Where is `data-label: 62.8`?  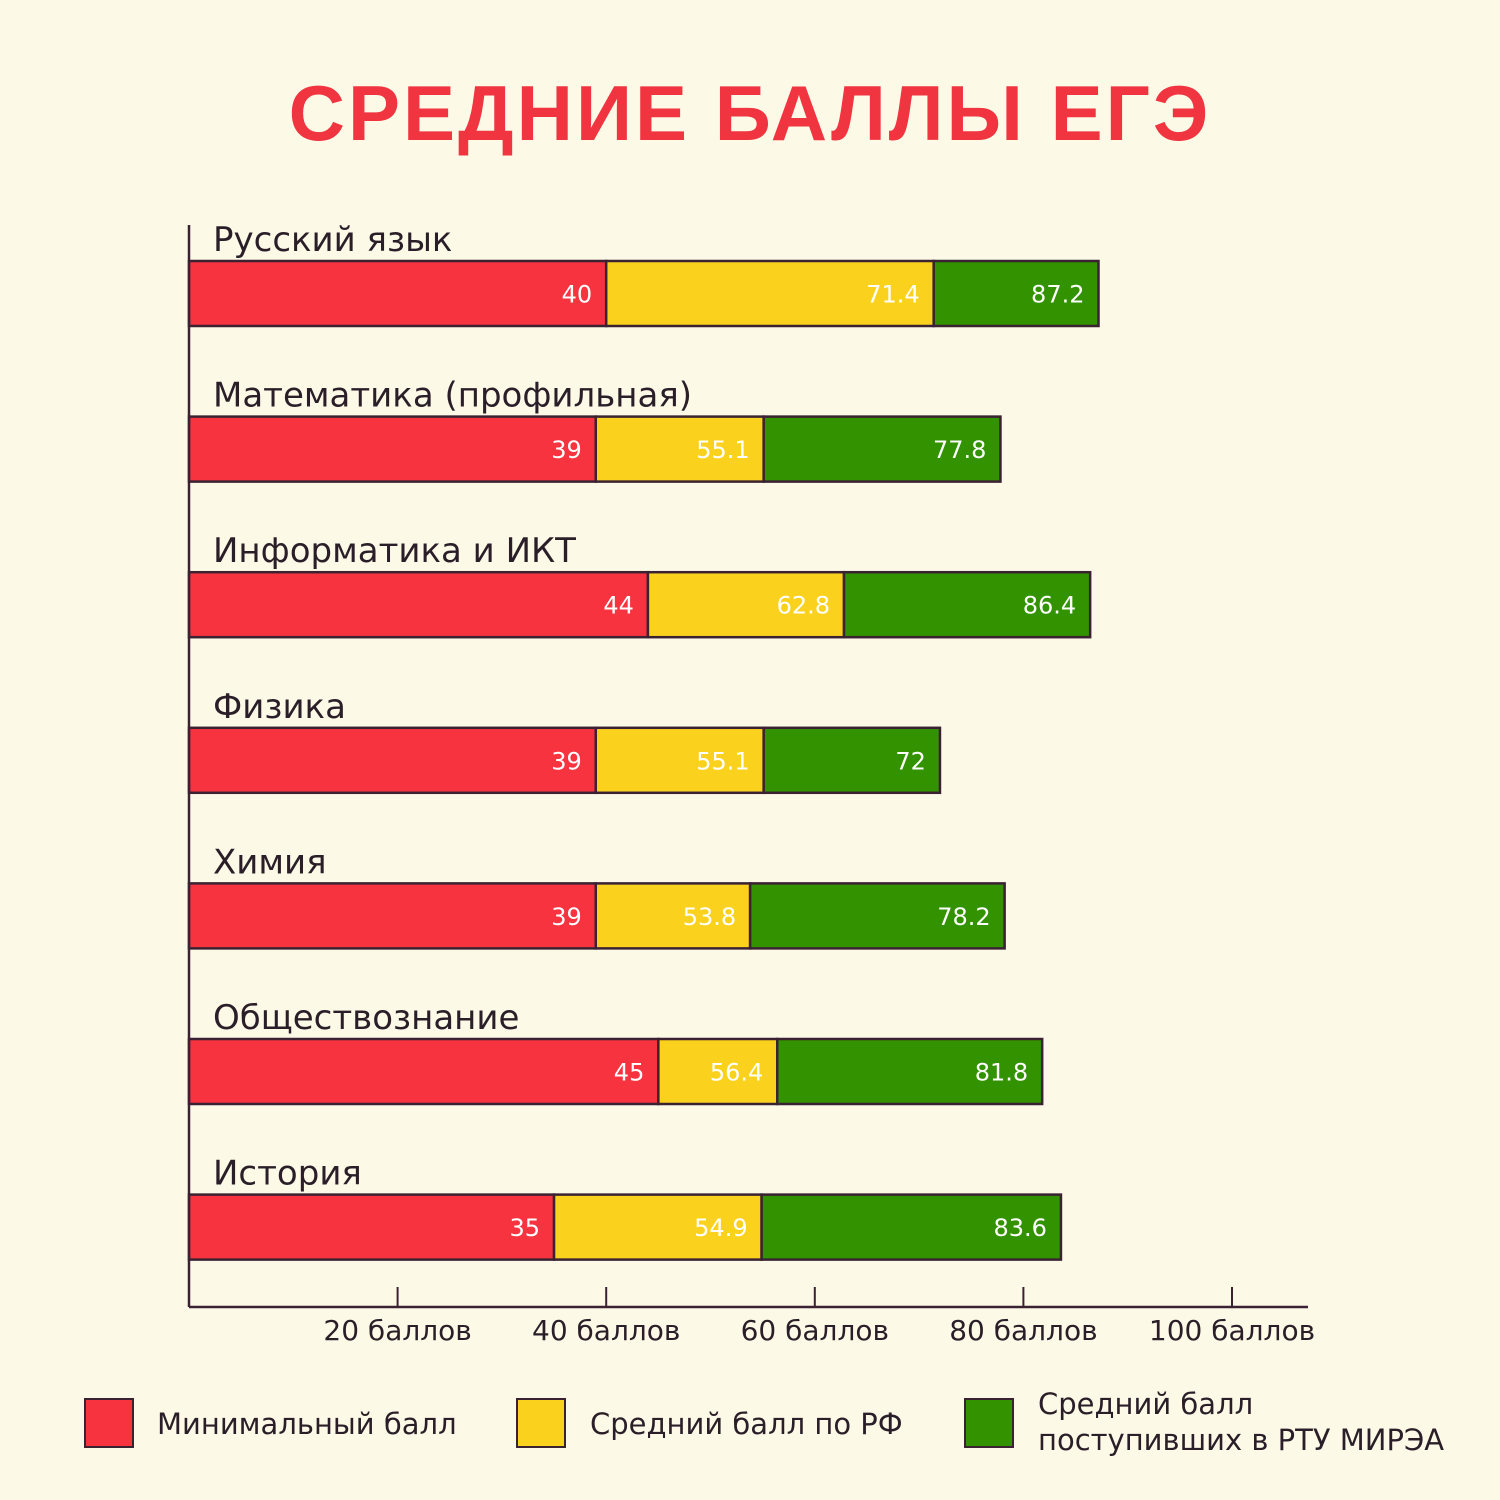
data-label: 62.8 is located at coordinates (803, 606).